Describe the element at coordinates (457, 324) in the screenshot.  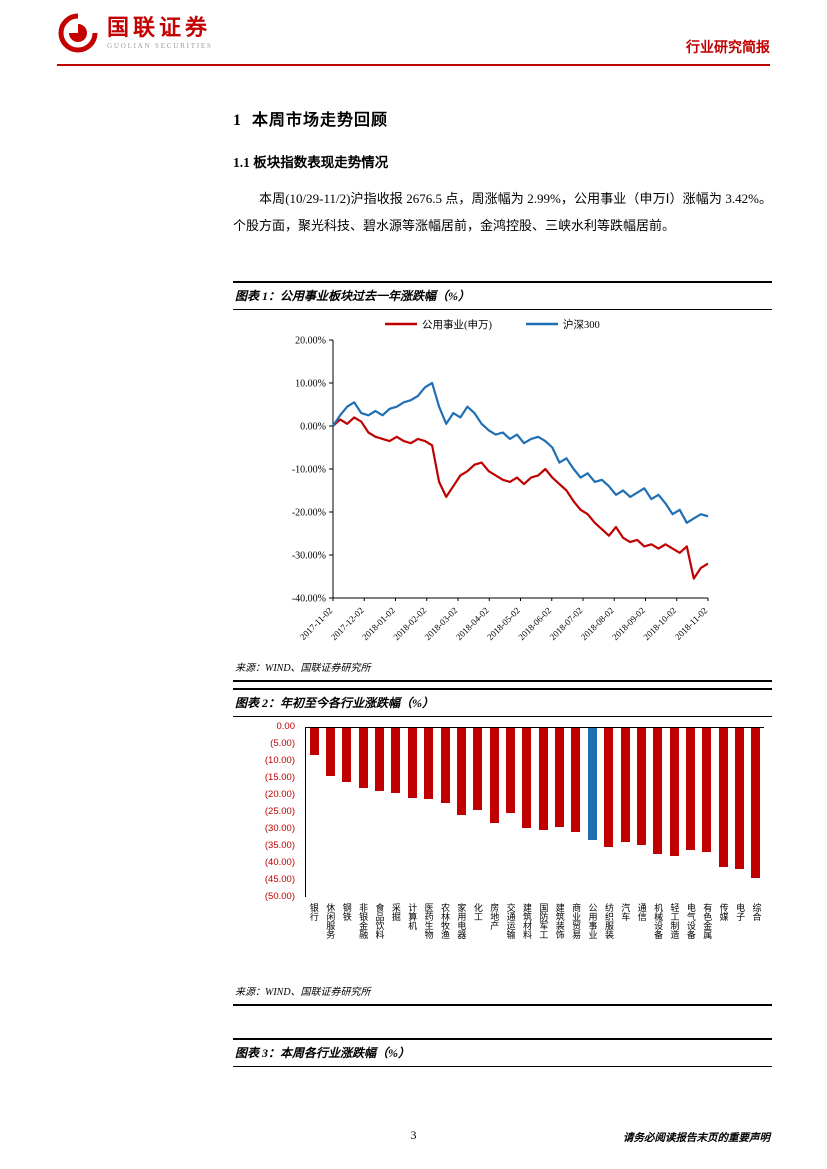
I see `legend-label: 公用事业(申万)` at that location.